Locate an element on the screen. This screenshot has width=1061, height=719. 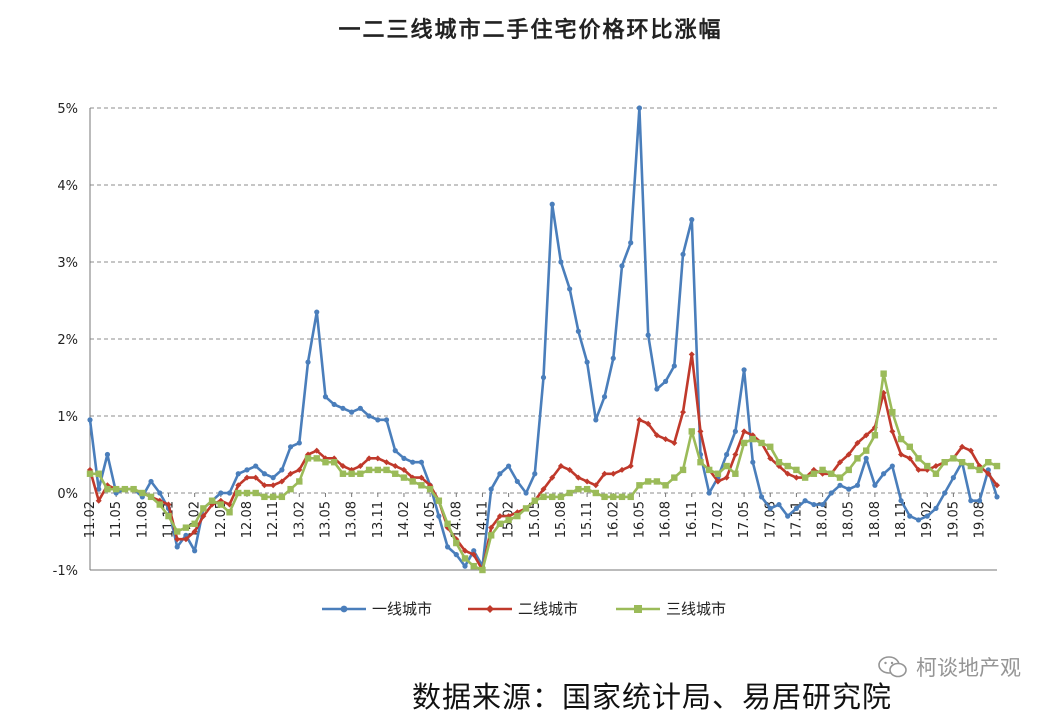
x-tick-label: 18.11 is located at coordinates (901, 519).